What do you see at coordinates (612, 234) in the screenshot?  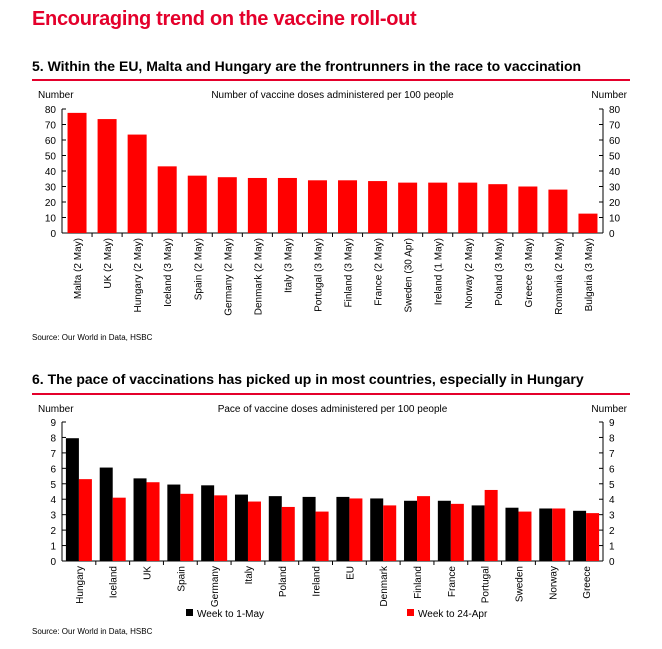 I see `chart-1-ytick-label-right: 0` at bounding box center [612, 234].